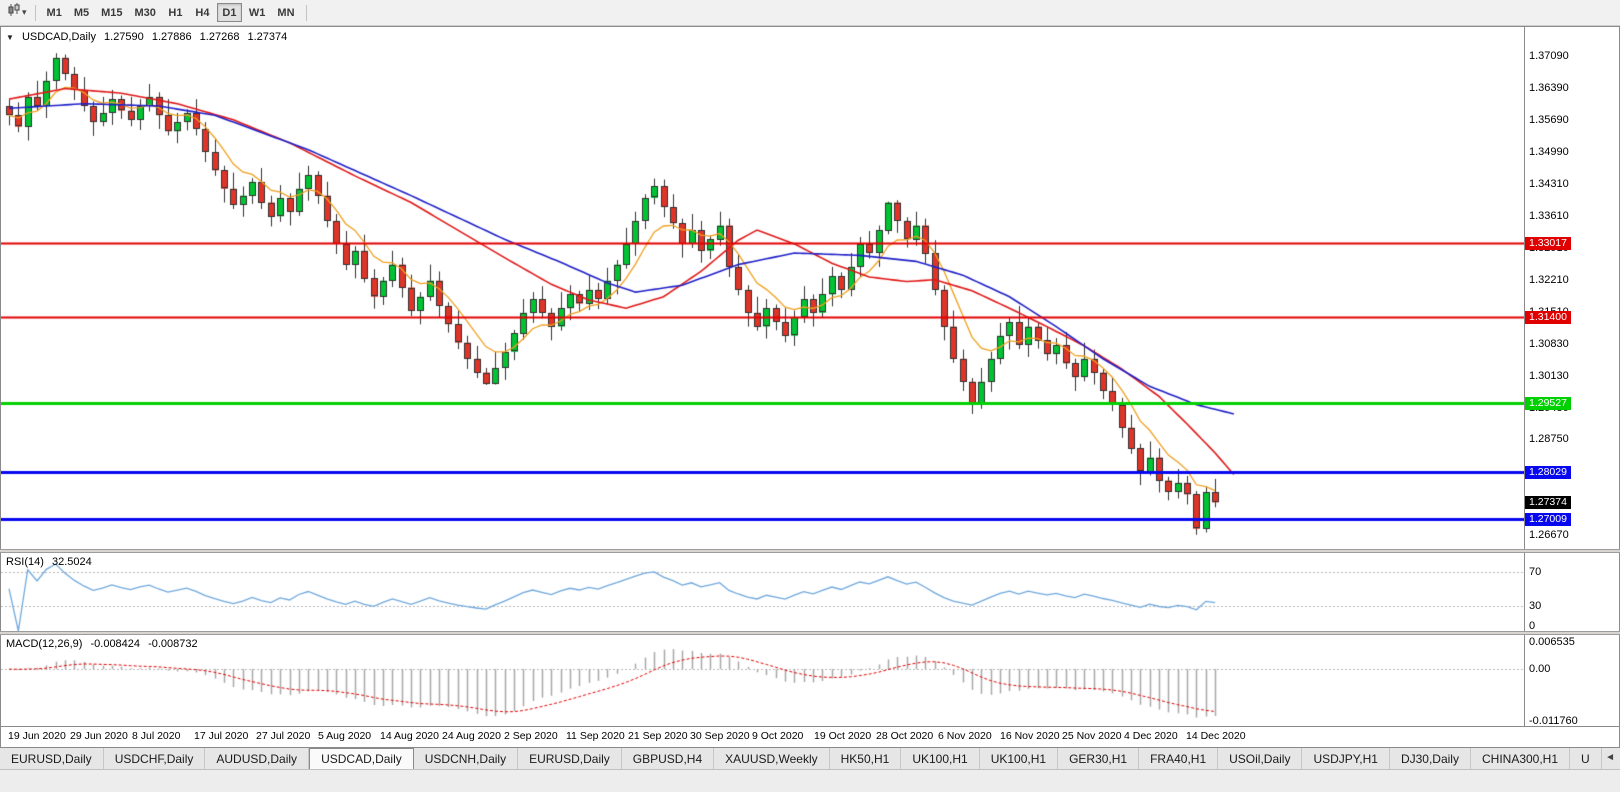 The image size is (1620, 792). Describe the element at coordinates (1610, 757) in the screenshot. I see `tab-scroll-left-icon: ◄` at that location.